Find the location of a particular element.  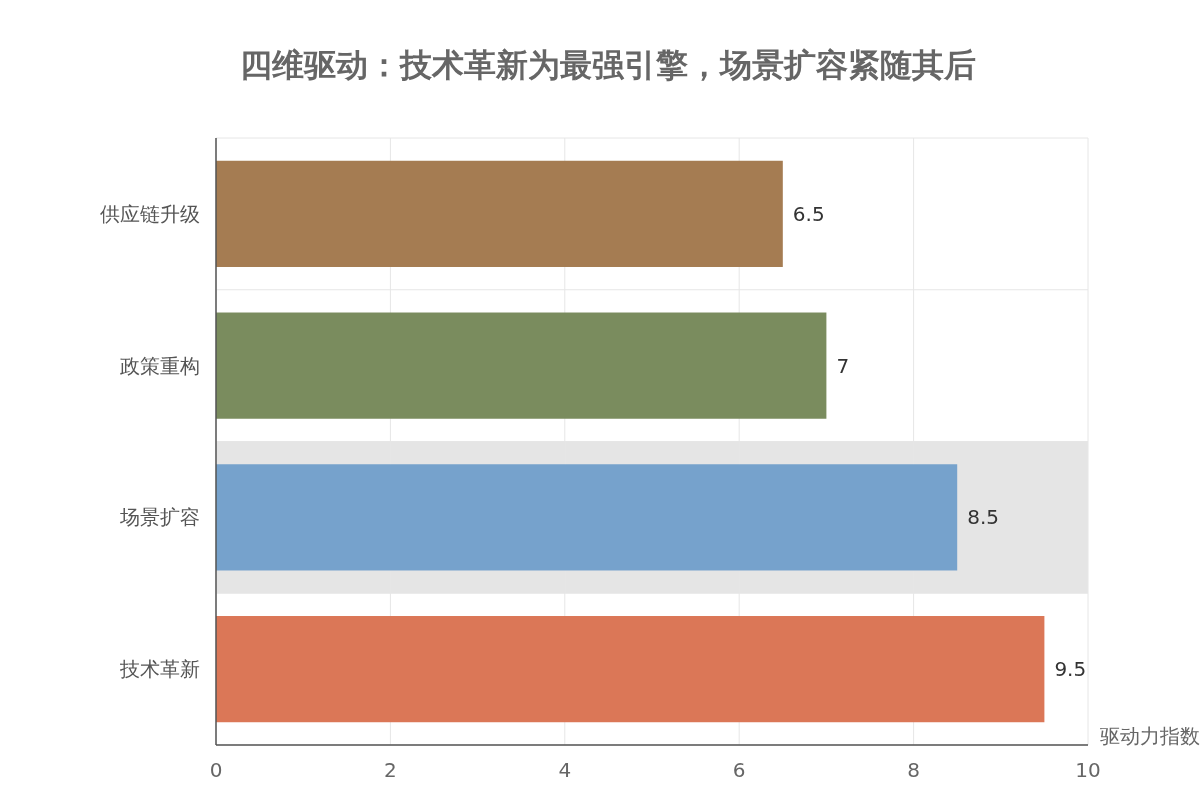

data-label: 8.5 is located at coordinates (983, 517).